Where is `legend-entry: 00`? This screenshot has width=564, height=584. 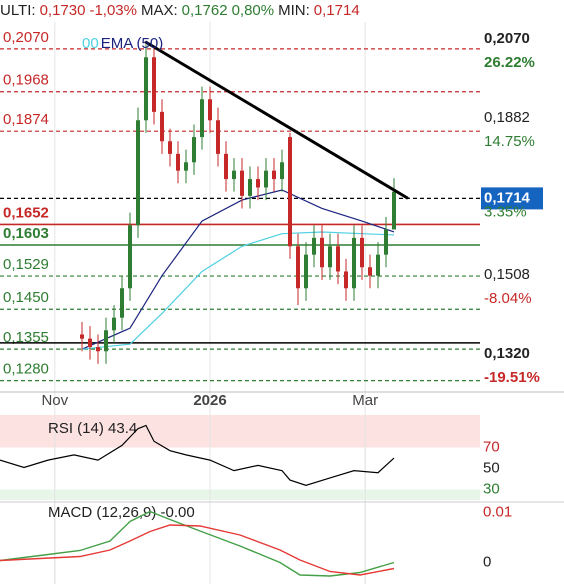
legend-entry: 00 is located at coordinates (90, 43).